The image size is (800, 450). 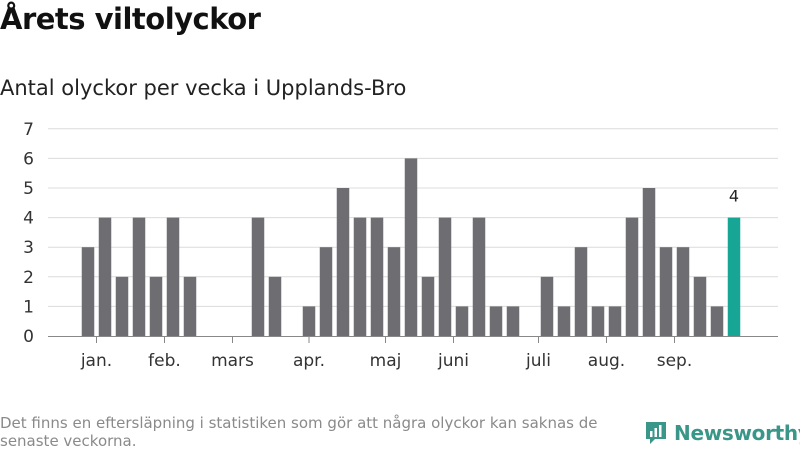 I want to click on y-tick-label: 2, so click(x=28, y=278).